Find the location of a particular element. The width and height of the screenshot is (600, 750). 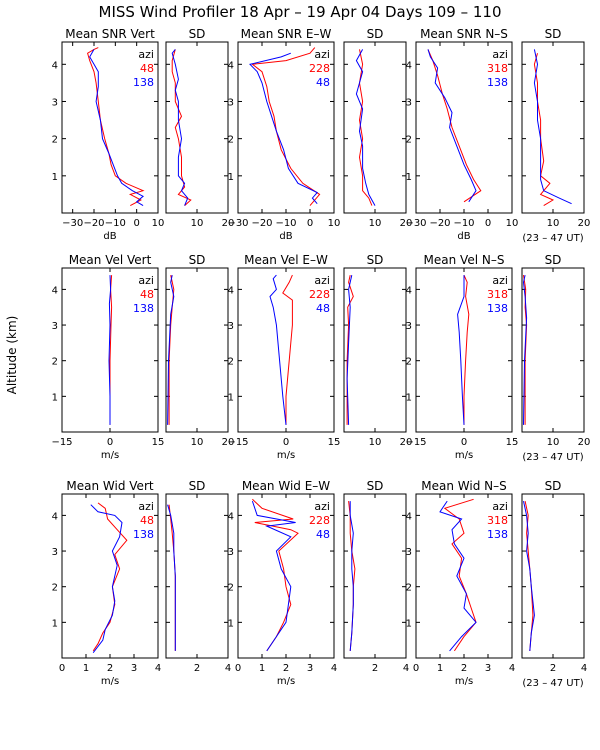

snr-panel-5: 10 20 SD is located at coordinates (555, 128).